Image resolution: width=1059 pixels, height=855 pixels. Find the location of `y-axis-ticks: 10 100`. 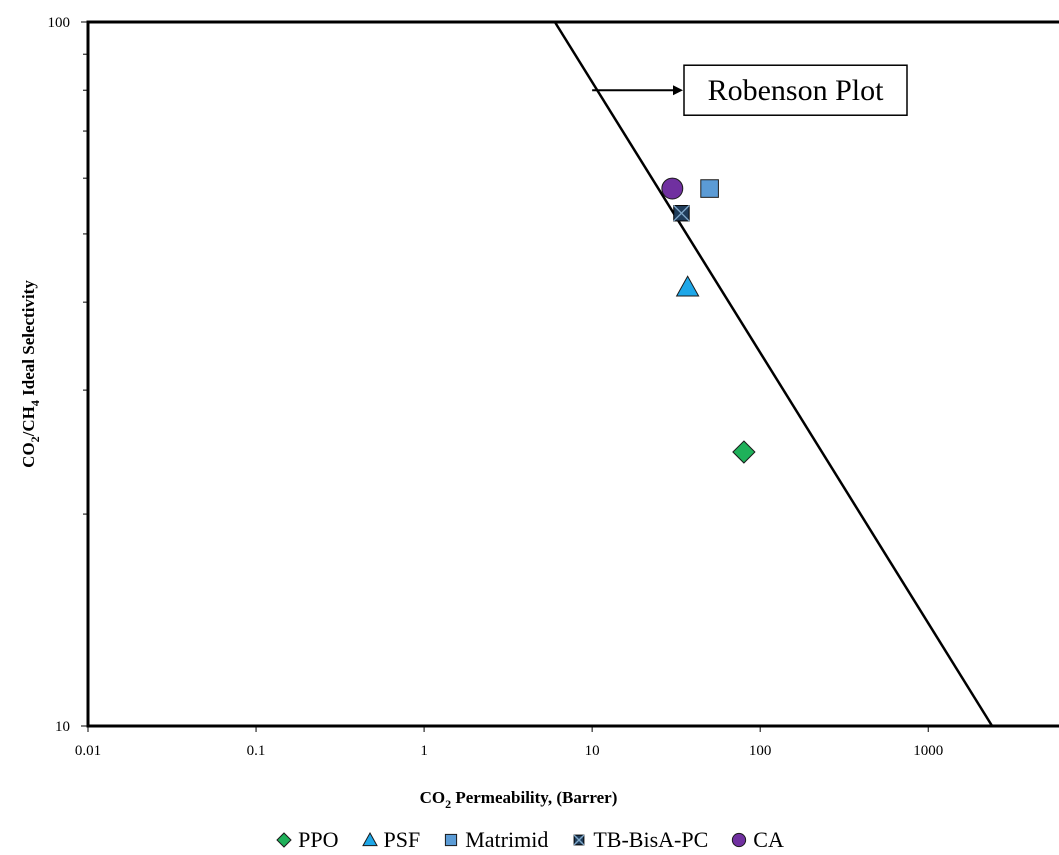

y-axis-ticks: 10 100 is located at coordinates (68, 375).